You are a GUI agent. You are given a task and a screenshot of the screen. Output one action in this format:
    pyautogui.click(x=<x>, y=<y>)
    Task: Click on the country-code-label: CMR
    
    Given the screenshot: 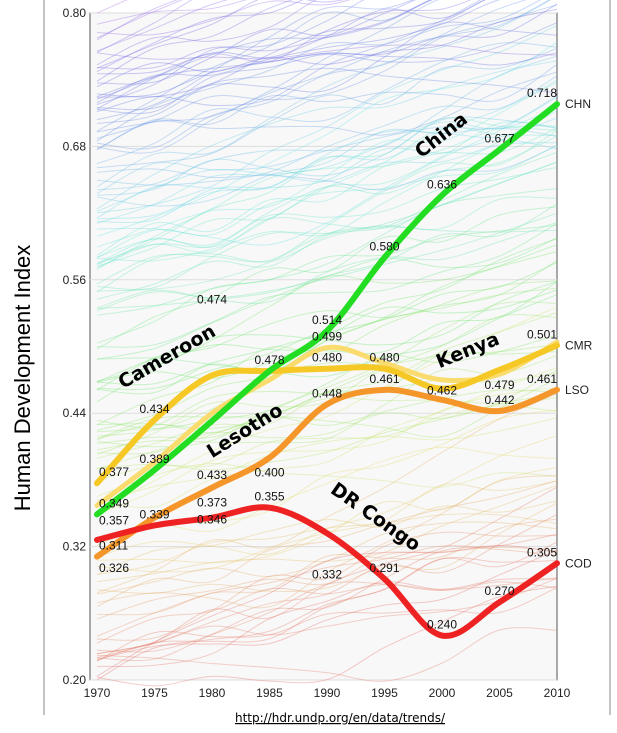 What is the action you would take?
    pyautogui.click(x=579, y=345)
    